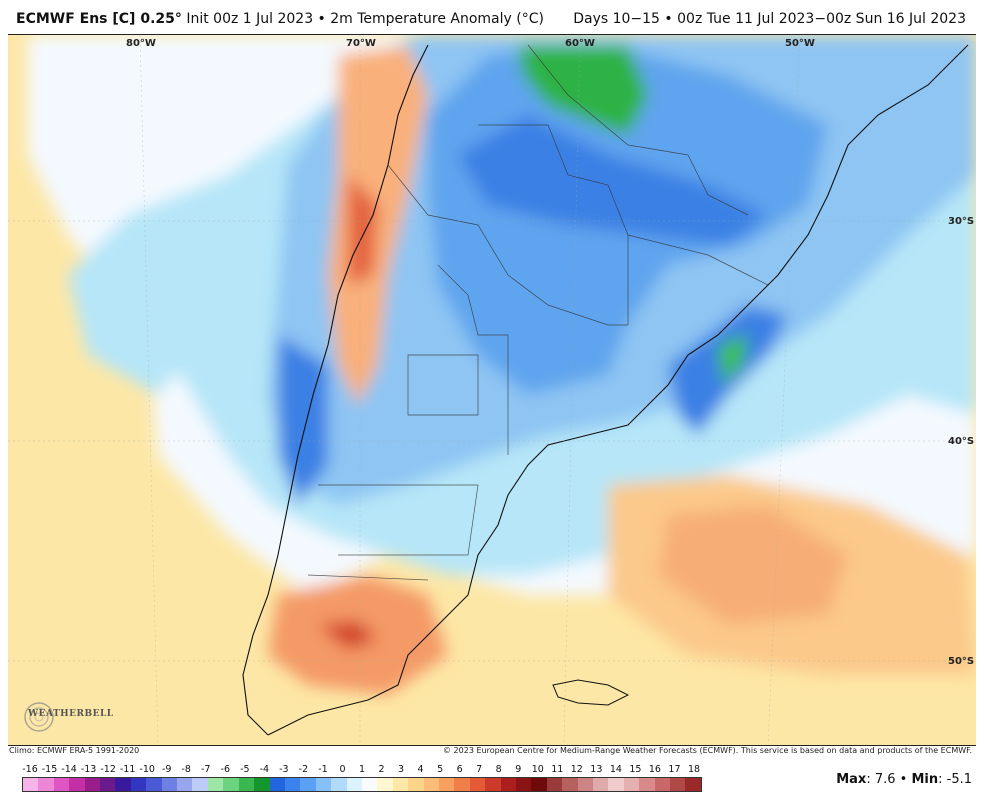 This screenshot has height=808, width=984. I want to click on max-min-stats: Max: 7.6 • Min: -5.1, so click(904, 779).